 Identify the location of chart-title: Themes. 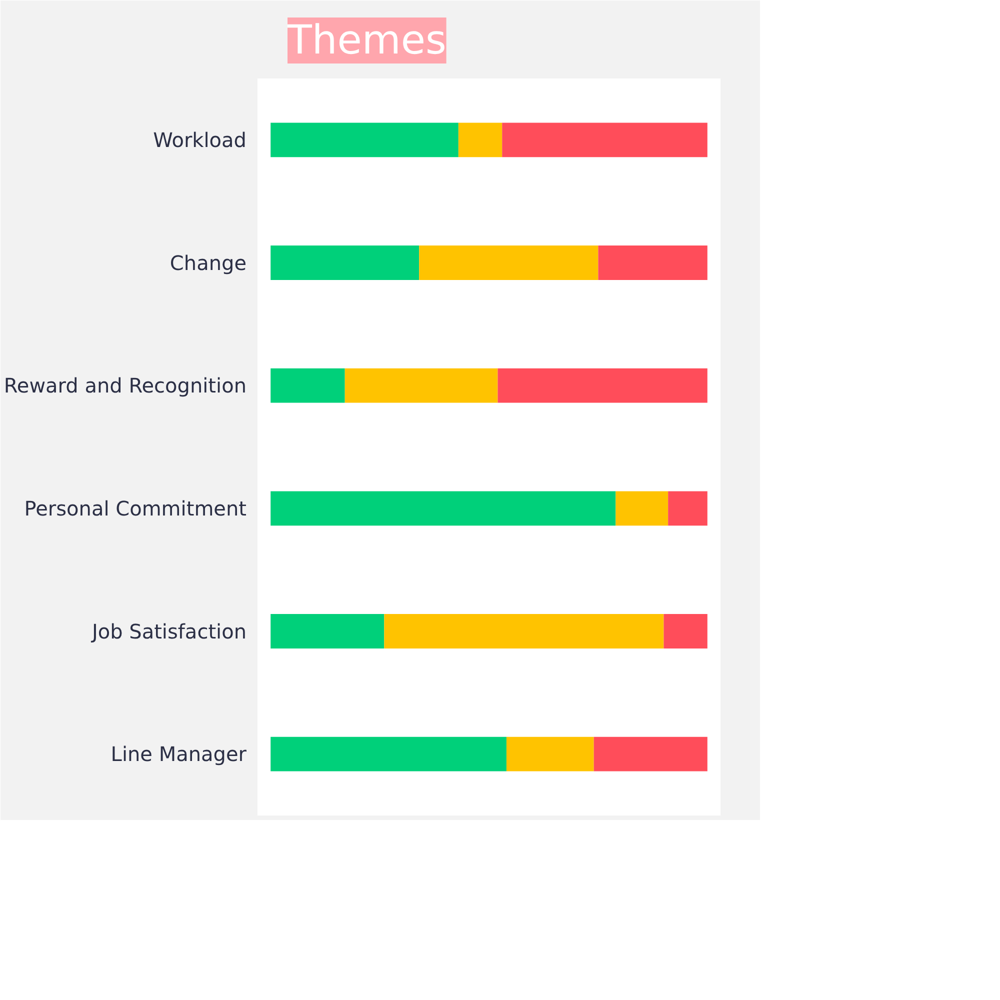
(366, 41).